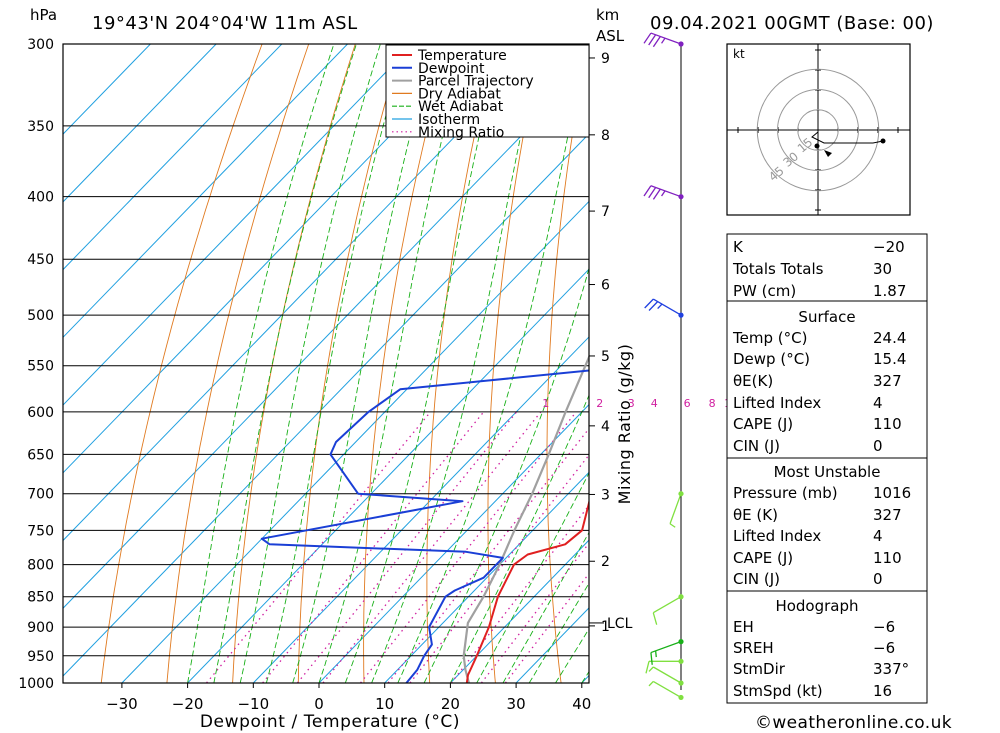 The height and width of the screenshot is (733, 1000). What do you see at coordinates (40, 455) in the screenshot?
I see `pressure-tick-label: 650` at bounding box center [40, 455].